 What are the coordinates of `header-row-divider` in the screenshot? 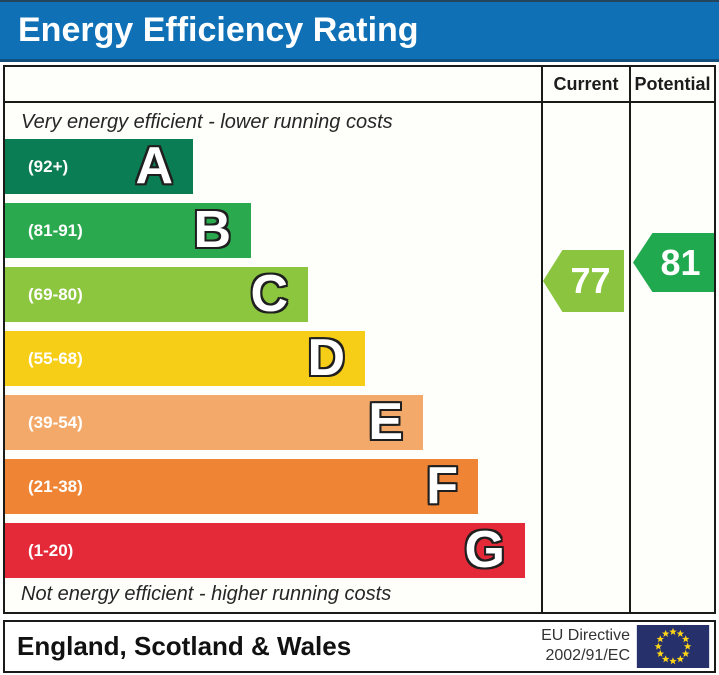 It's located at (359, 102).